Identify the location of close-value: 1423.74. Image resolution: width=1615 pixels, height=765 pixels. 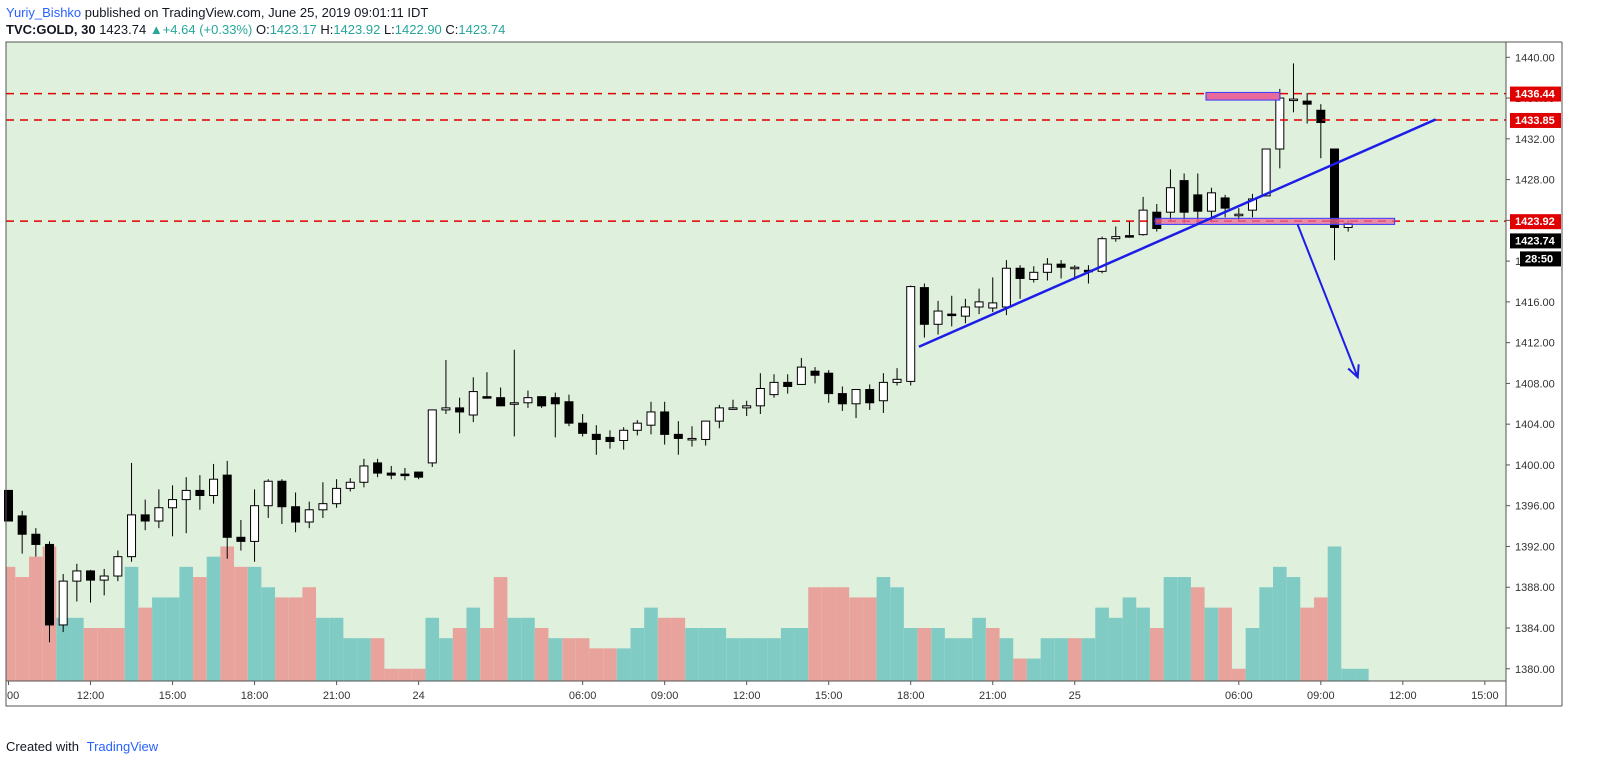
(482, 29).